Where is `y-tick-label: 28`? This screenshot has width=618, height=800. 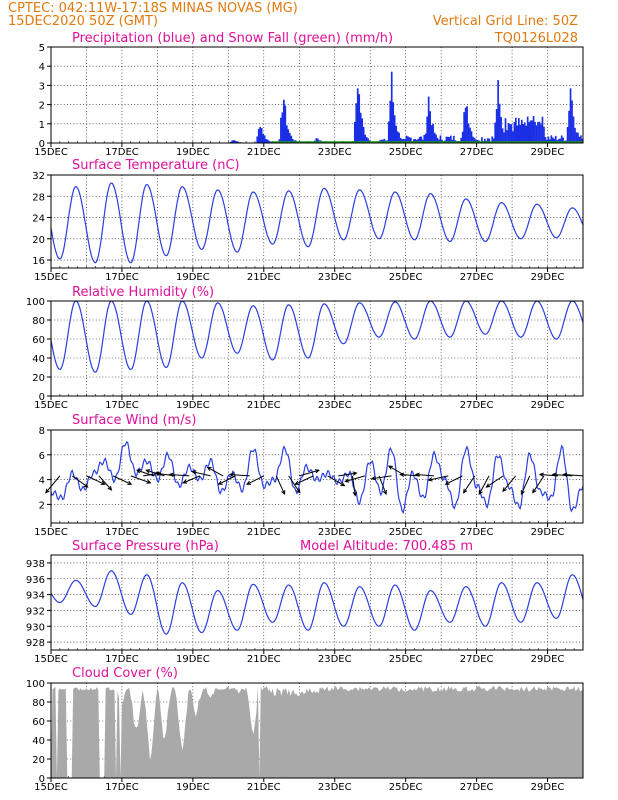
y-tick-label: 28 is located at coordinates (38, 197).